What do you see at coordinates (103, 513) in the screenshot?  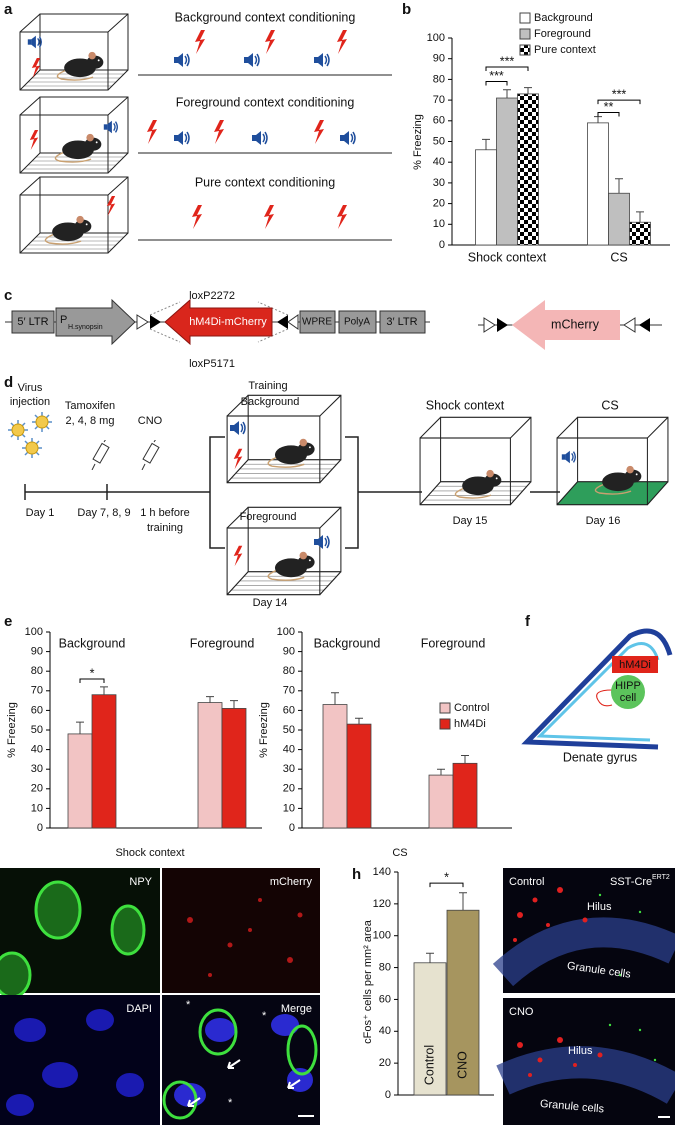 I see `day-label: Day 7, 8, 9` at bounding box center [103, 513].